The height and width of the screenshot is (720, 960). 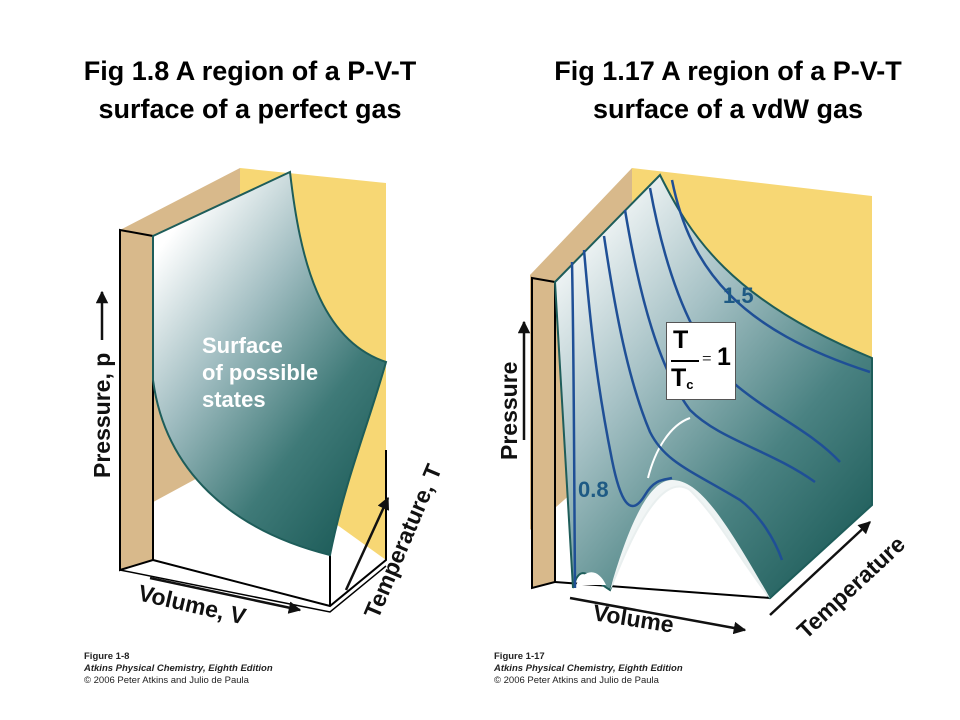 I want to click on right-axis-pressure: Pressure, so click(x=509, y=411).